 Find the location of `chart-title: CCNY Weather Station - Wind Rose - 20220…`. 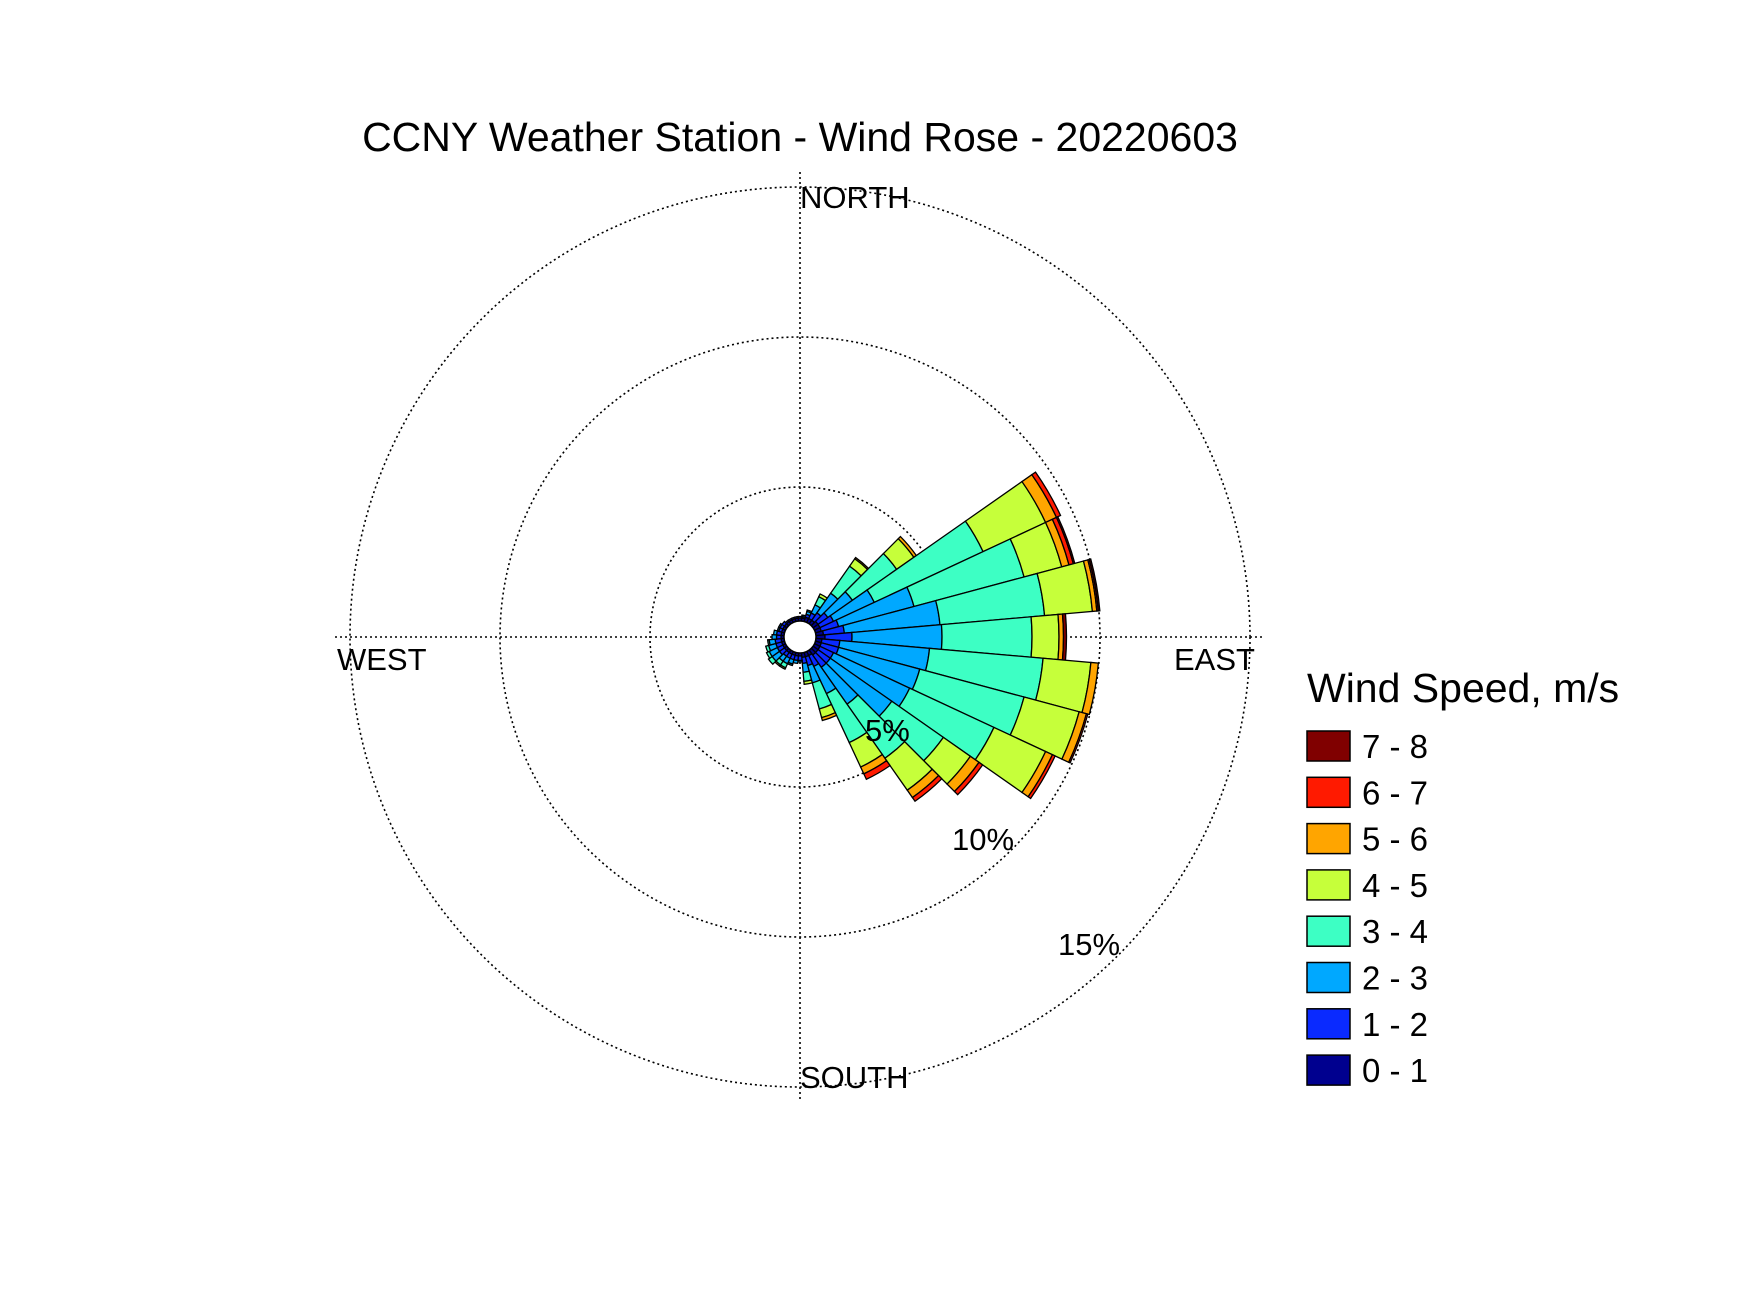

chart-title: CCNY Weather Station - Wind Rose - 20220… is located at coordinates (800, 137).